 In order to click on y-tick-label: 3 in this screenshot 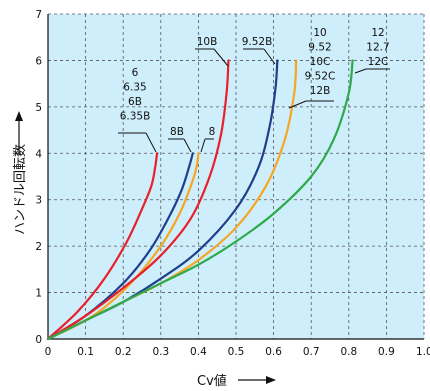, I will do `click(38, 201)`.